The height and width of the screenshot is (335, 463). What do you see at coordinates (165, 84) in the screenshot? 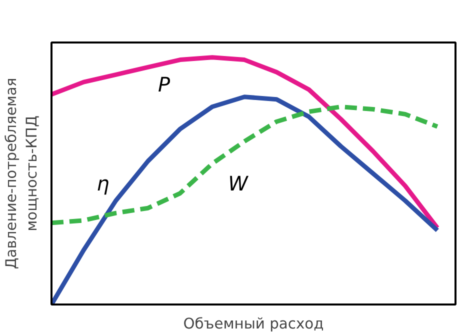
I see `series-label: P` at bounding box center [165, 84].